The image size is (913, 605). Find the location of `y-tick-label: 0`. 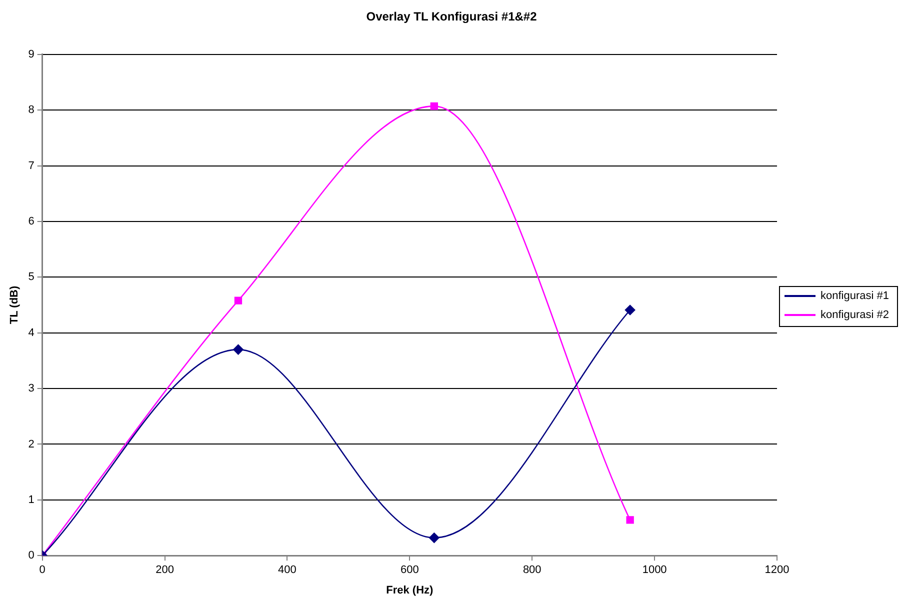

y-tick-label: 0 is located at coordinates (31, 556).